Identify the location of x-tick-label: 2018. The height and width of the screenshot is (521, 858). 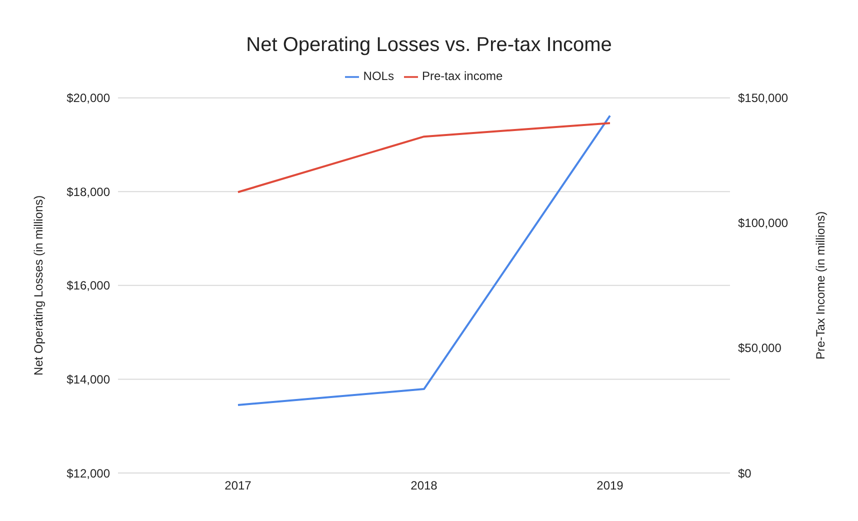
(424, 485).